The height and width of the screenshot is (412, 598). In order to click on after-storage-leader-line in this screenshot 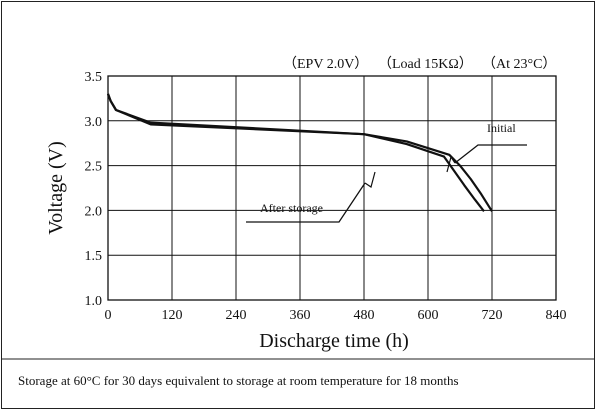, I will do `click(306, 202)`.